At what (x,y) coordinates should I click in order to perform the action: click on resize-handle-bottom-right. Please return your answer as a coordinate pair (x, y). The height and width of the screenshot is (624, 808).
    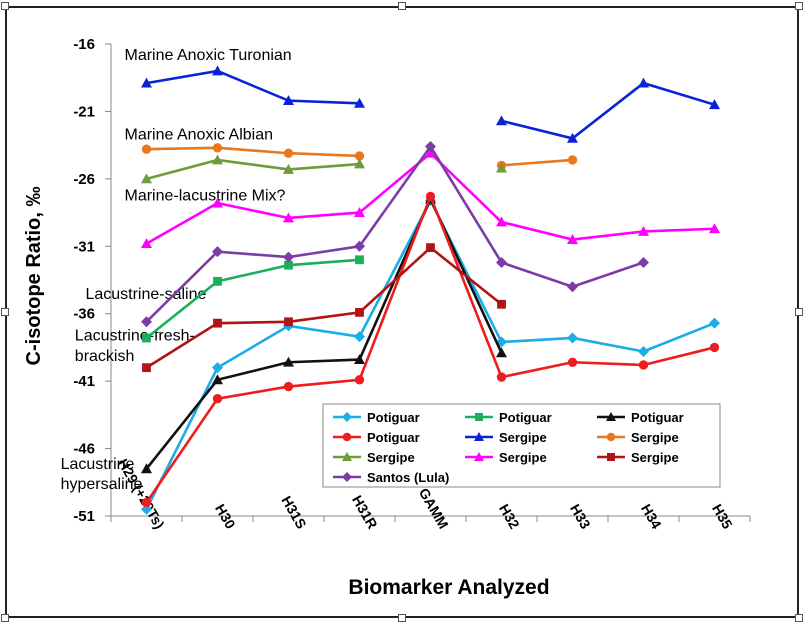
    Looking at the image, I should click on (799, 618).